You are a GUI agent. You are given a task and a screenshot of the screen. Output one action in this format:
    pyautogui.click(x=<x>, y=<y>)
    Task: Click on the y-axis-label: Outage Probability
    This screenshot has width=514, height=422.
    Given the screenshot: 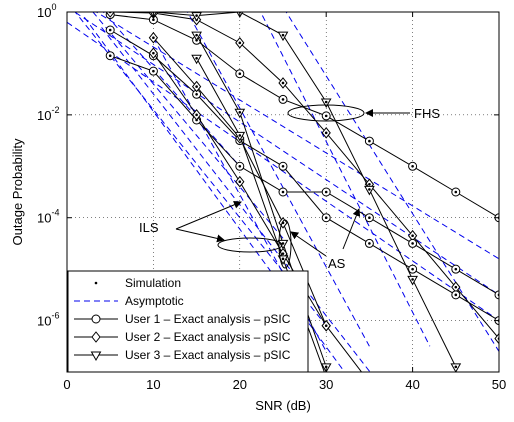 What is the action you would take?
    pyautogui.click(x=17, y=191)
    